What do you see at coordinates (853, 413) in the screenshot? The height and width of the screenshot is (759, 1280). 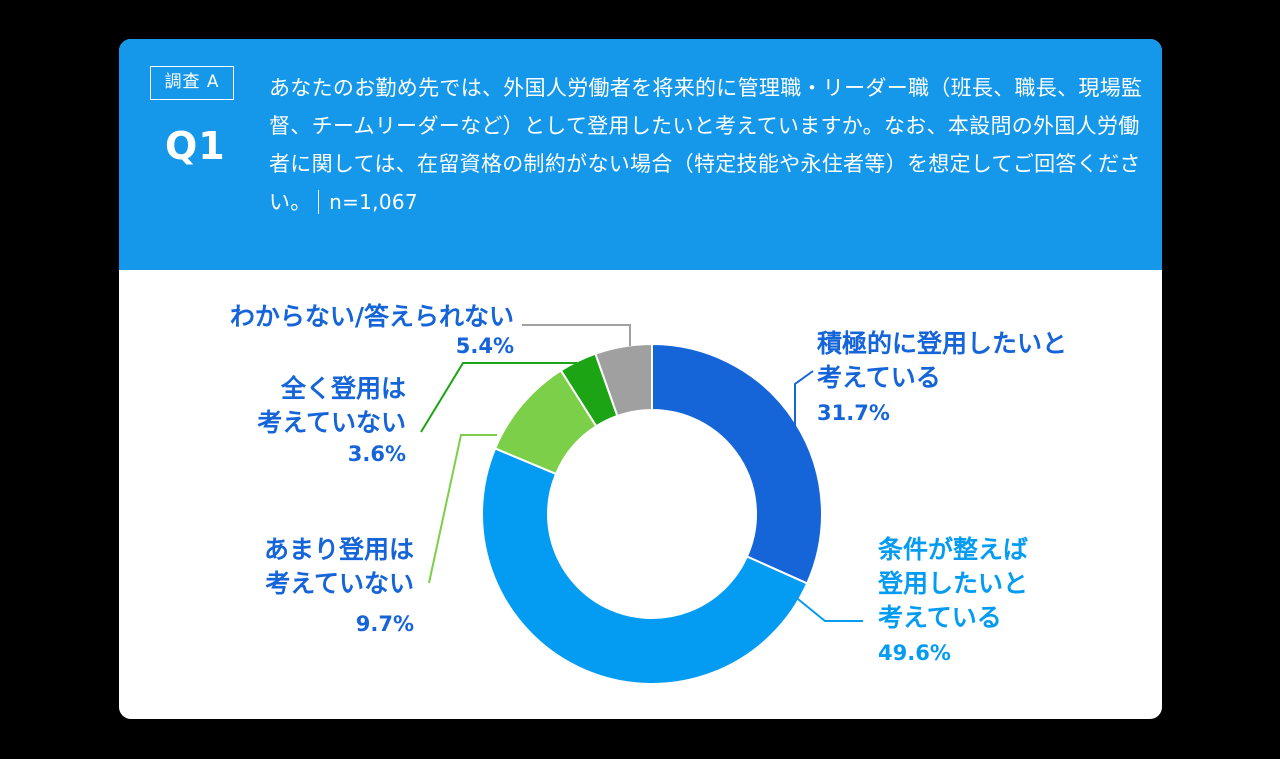 I see `slice-value-label: 31.7%` at bounding box center [853, 413].